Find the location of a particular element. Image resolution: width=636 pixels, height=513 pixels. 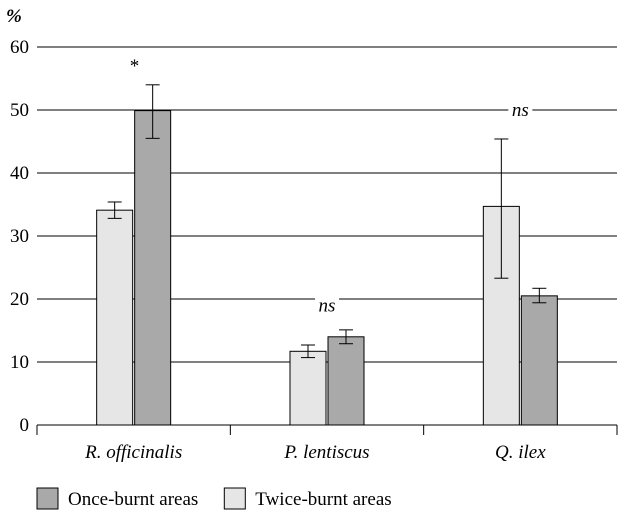

y-tick-label: 10 is located at coordinates (19, 362).